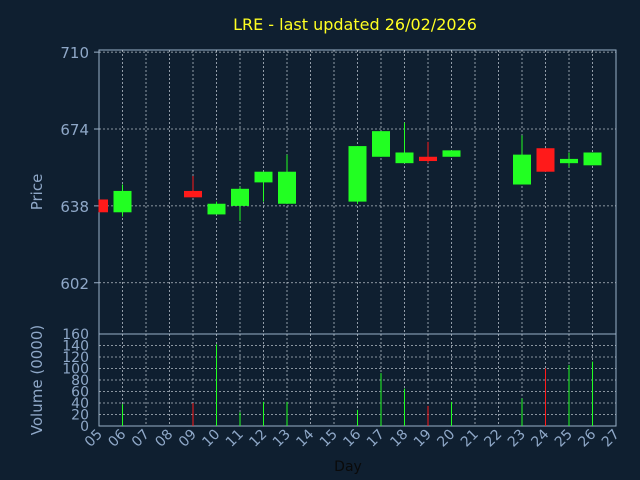 This screenshot has height=480, width=640. What do you see at coordinates (37, 192) in the screenshot?
I see `price-axis-label: Price` at bounding box center [37, 192].